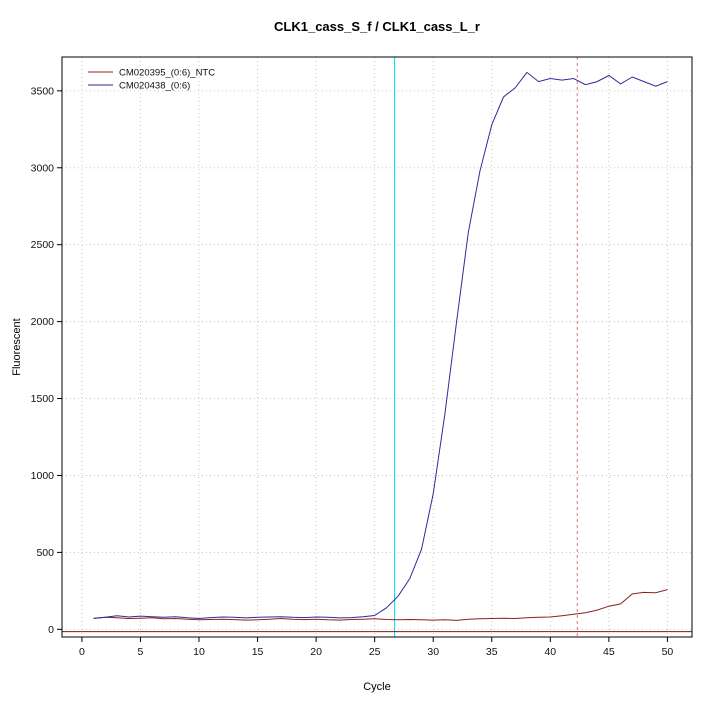  Describe the element at coordinates (668, 652) in the screenshot. I see `x-tick-label: 50` at that location.